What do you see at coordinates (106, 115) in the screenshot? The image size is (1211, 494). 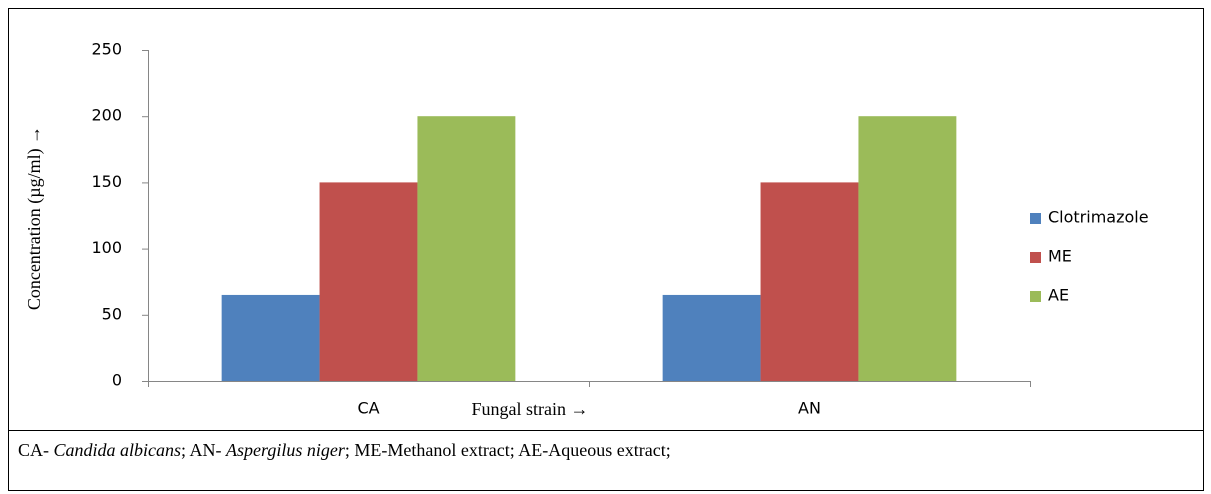 I see `y-tick-label: 200` at bounding box center [106, 115].